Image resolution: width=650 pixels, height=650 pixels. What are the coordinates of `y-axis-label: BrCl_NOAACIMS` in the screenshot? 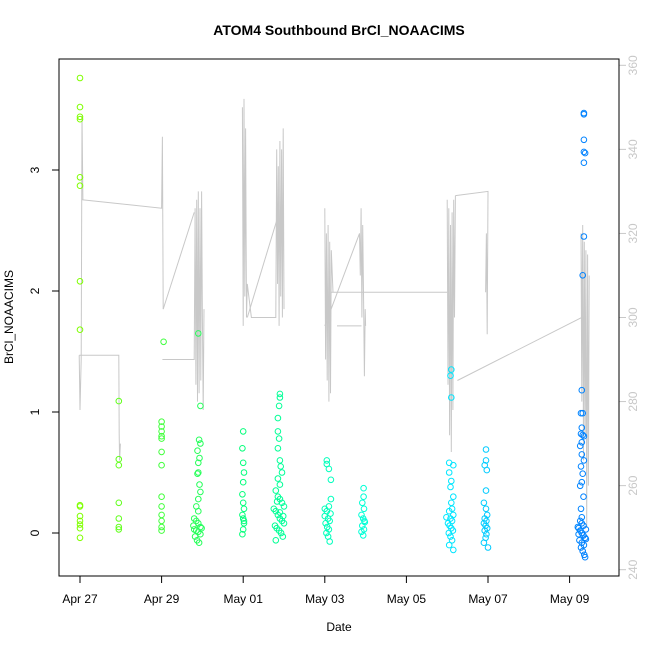 It's located at (9, 317).